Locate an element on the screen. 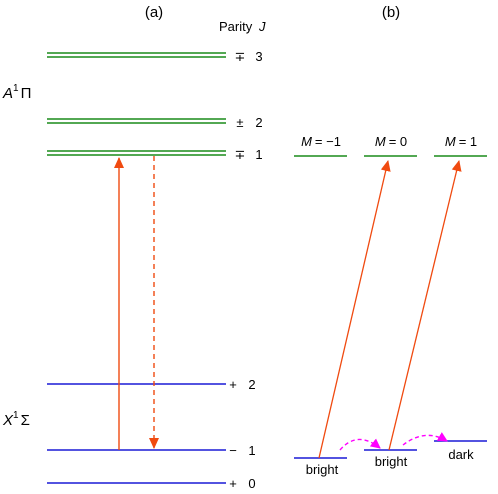 The height and width of the screenshot is (494, 498). lower-j2-parity: + is located at coordinates (233, 384).